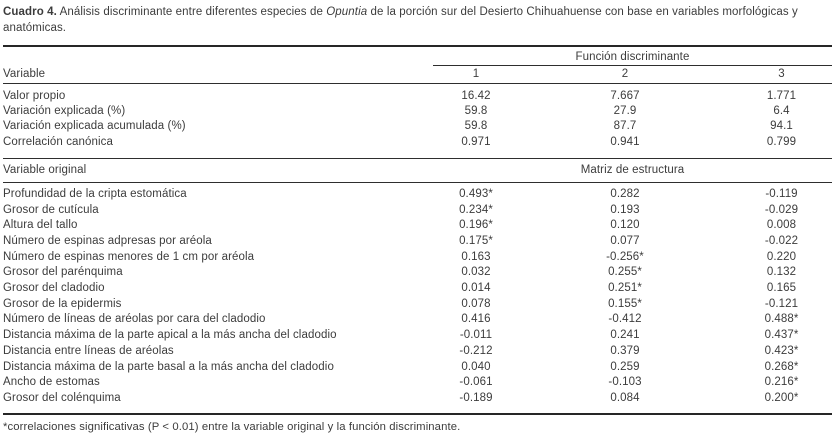  Describe the element at coordinates (781, 397) in the screenshot. I see `cell-value: 0.200*` at that location.